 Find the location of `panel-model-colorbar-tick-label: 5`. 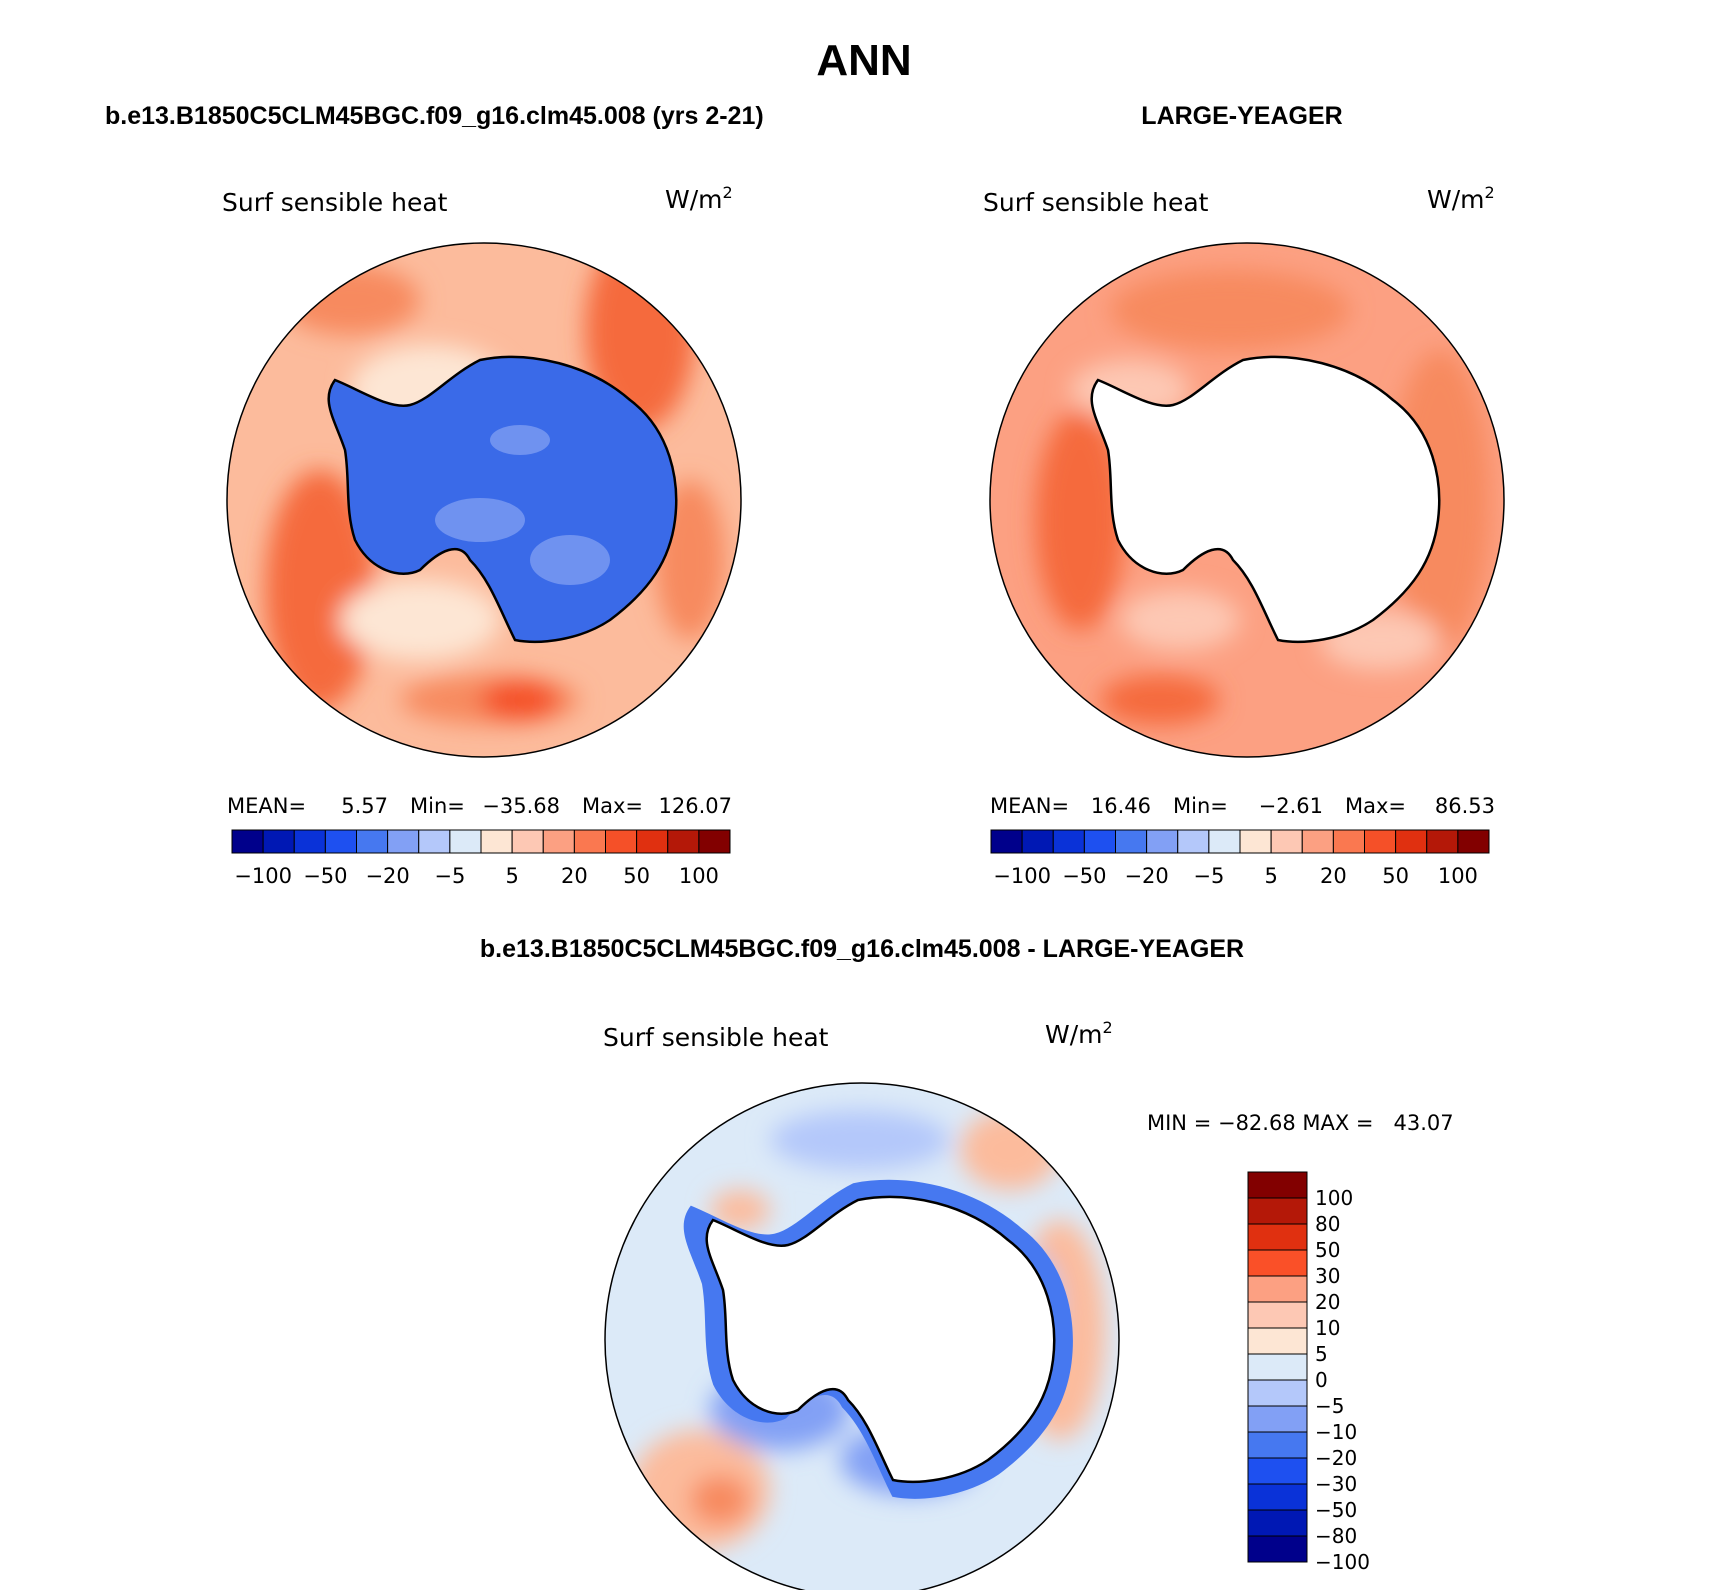

panel-model-colorbar-tick-label: 5 is located at coordinates (511, 876).